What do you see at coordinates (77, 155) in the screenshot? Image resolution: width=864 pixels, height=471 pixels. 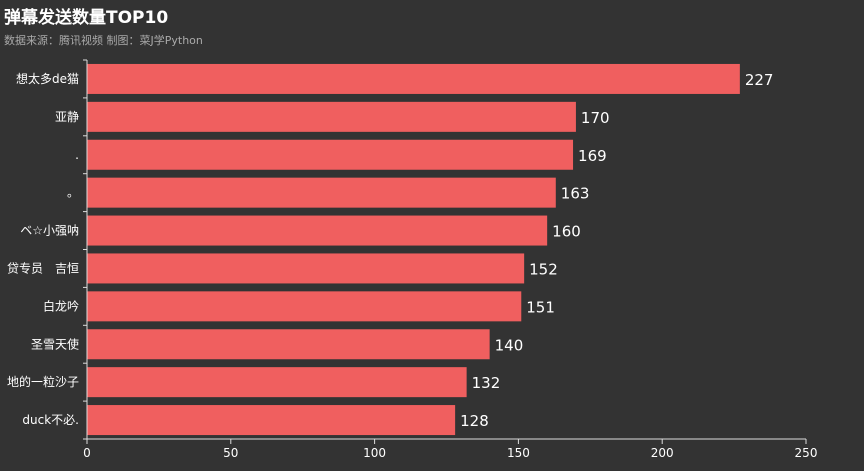 I see `category-label: .` at bounding box center [77, 155].